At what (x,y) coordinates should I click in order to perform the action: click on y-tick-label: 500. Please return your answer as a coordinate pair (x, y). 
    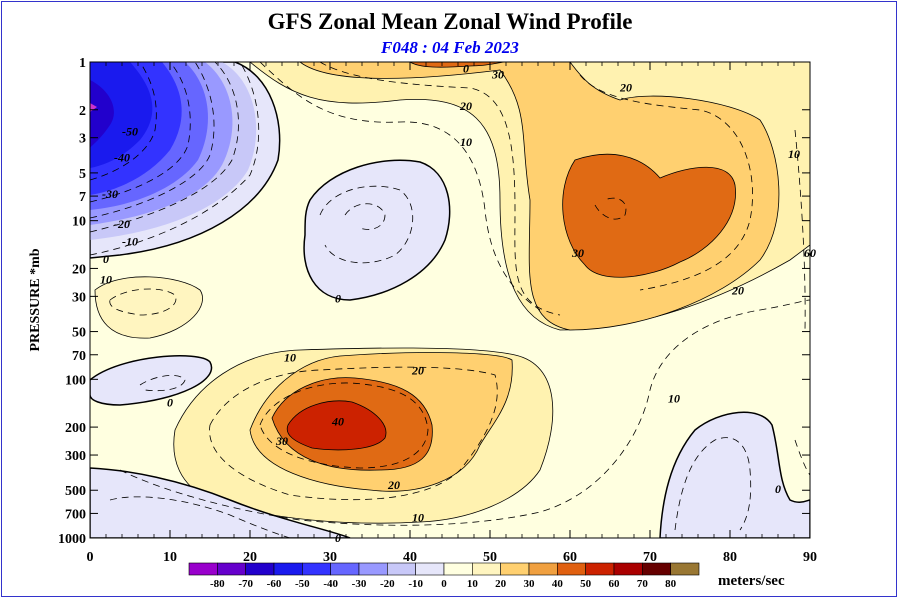
    Looking at the image, I should click on (75, 491).